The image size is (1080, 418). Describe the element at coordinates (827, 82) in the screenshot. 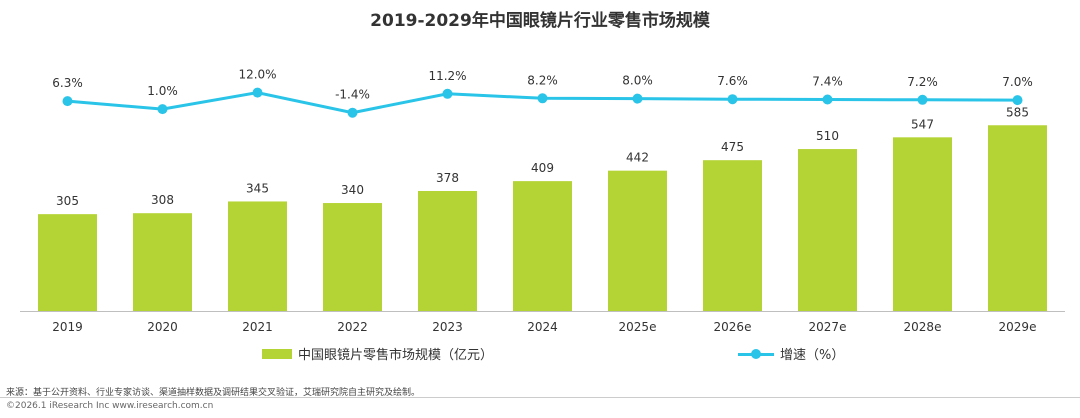

I see `growth-value-label: 7.4%` at that location.